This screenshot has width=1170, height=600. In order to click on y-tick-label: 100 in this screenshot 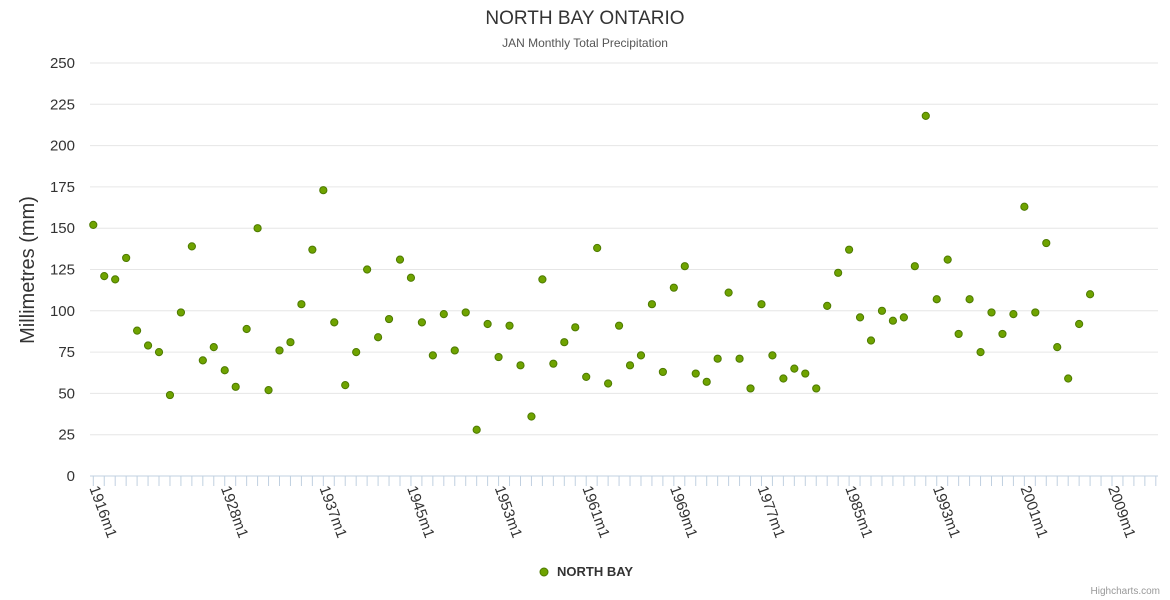, I will do `click(62, 311)`.